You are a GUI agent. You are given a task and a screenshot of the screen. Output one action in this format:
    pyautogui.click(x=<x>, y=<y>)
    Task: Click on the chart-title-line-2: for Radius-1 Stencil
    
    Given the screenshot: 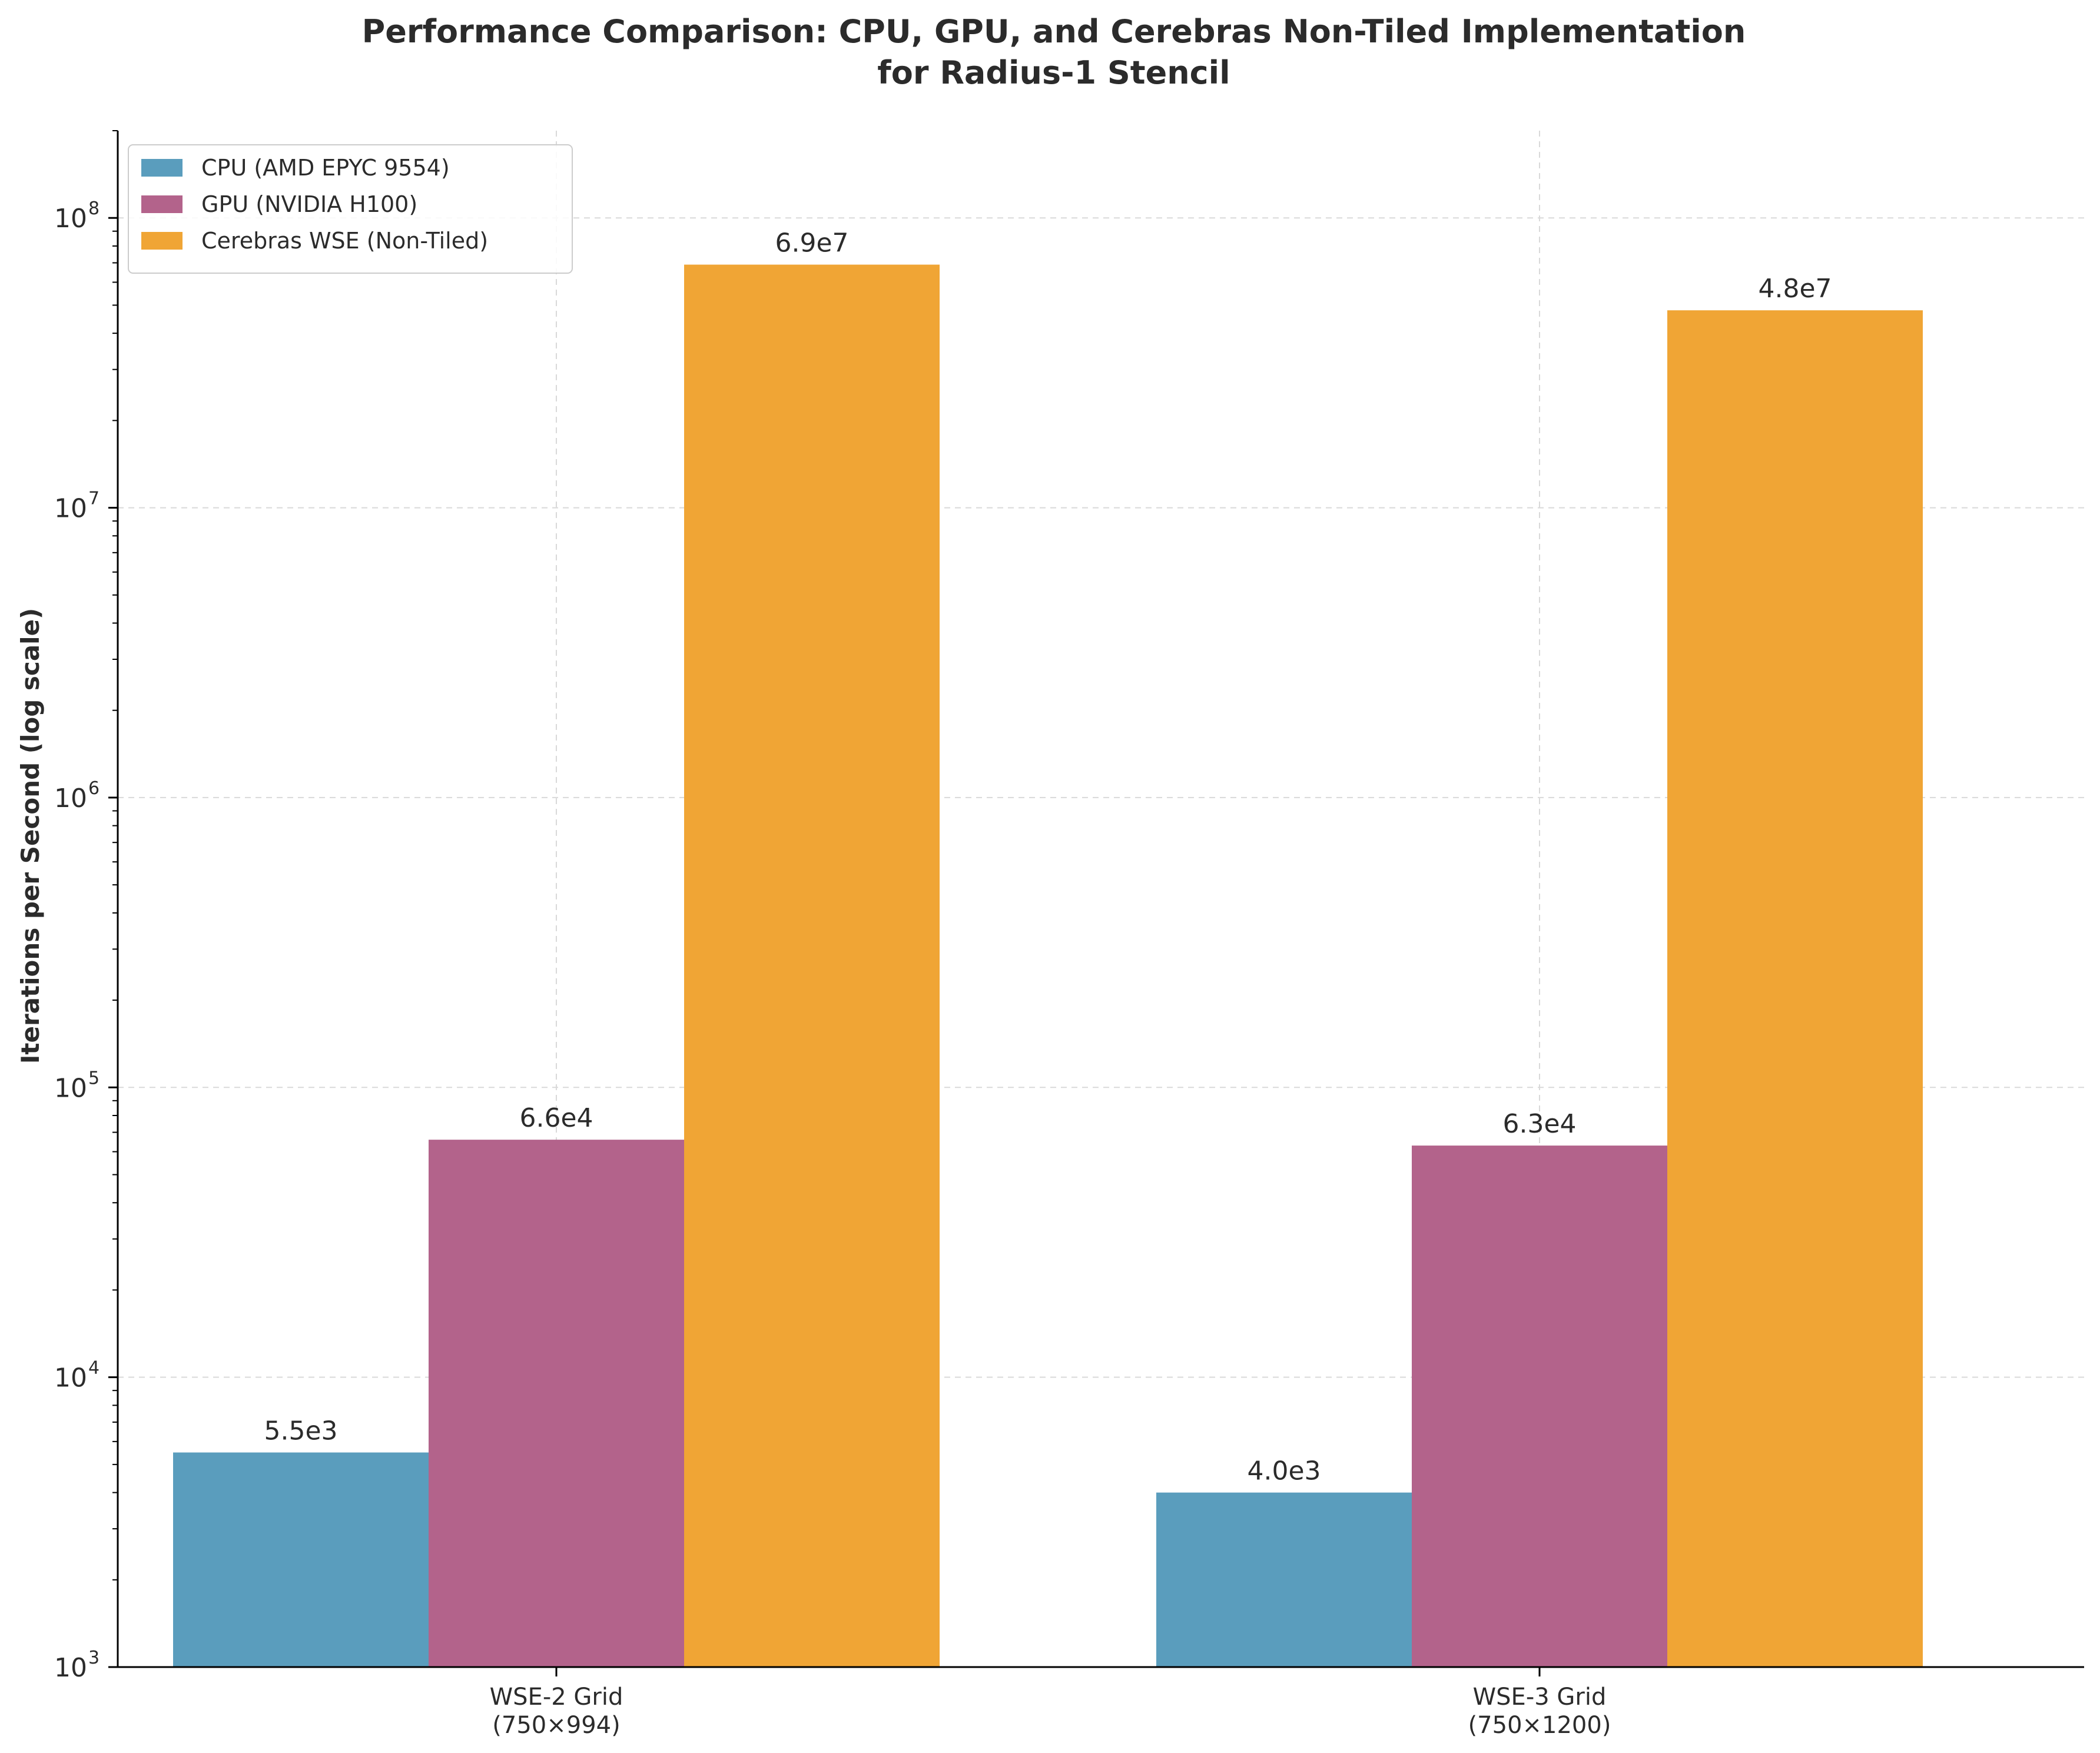 What is the action you would take?
    pyautogui.click(x=1054, y=72)
    